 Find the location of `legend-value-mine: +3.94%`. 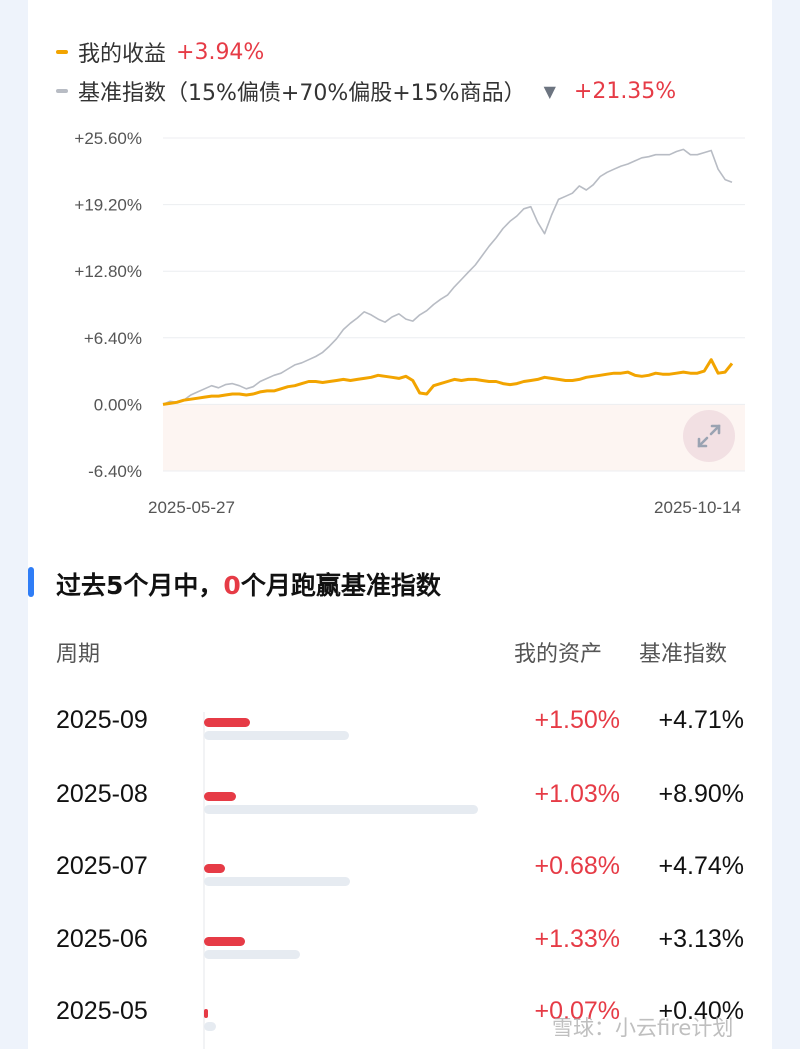

legend-value-mine: +3.94% is located at coordinates (220, 52).